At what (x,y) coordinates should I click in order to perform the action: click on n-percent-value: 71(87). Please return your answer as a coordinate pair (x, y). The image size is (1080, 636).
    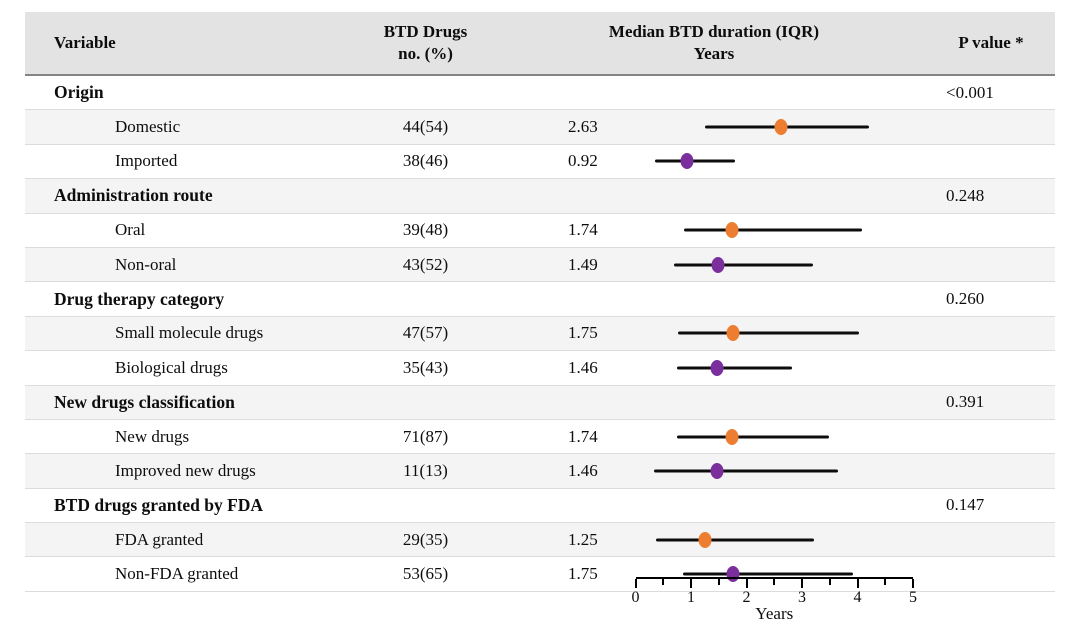
    Looking at the image, I should click on (425, 436).